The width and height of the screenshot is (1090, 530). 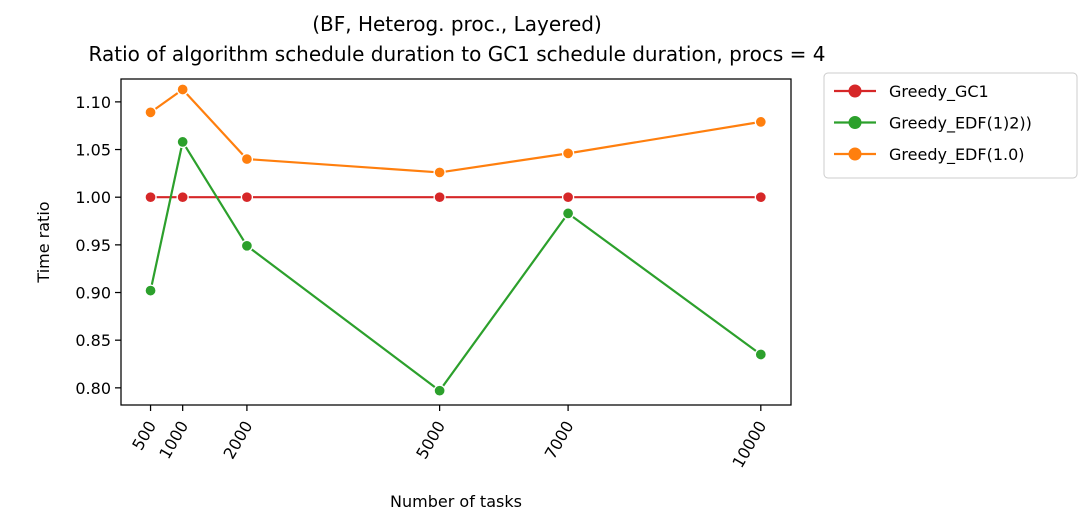 What do you see at coordinates (430, 440) in the screenshot?
I see `x-tick-label: 5000` at bounding box center [430, 440].